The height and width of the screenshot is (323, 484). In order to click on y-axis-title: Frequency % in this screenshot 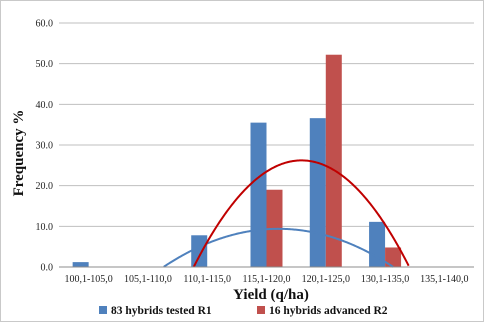, I will do `click(19, 153)`.